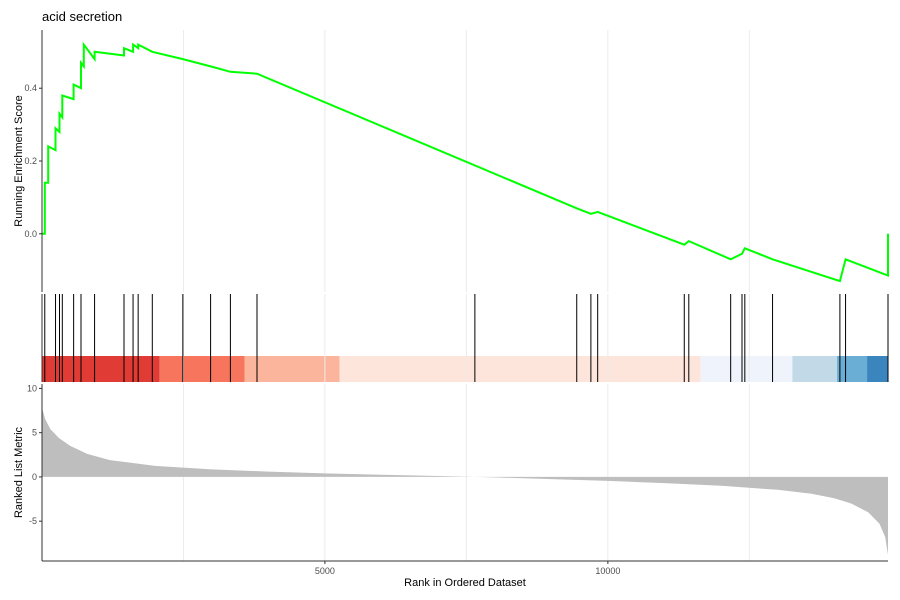  Describe the element at coordinates (607, 571) in the screenshot. I see `ranked-metric-x-tick-label: 10000` at that location.